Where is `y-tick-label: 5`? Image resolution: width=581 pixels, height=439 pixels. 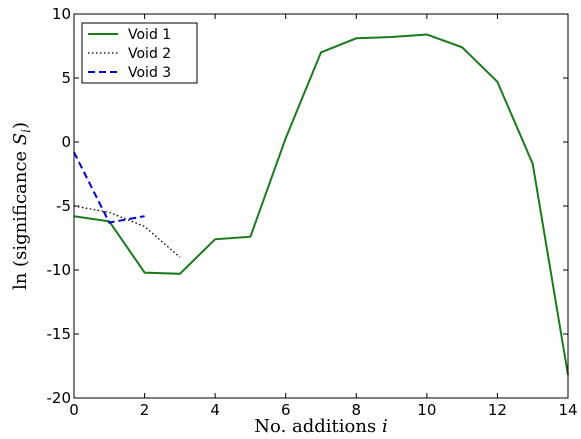 y-tick-label: 5 is located at coordinates (66, 78).